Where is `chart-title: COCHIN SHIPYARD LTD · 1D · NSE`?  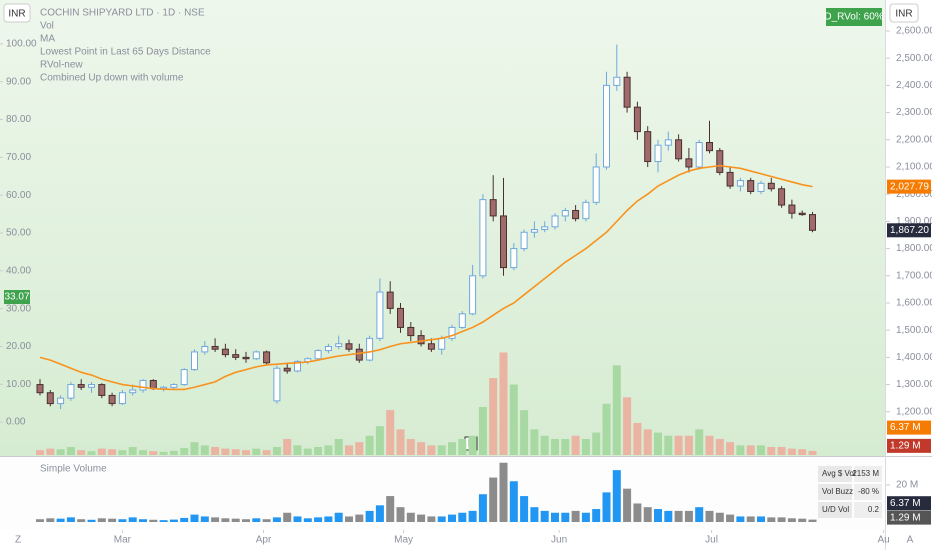 chart-title: COCHIN SHIPYARD LTD · 1D · NSE is located at coordinates (122, 13).